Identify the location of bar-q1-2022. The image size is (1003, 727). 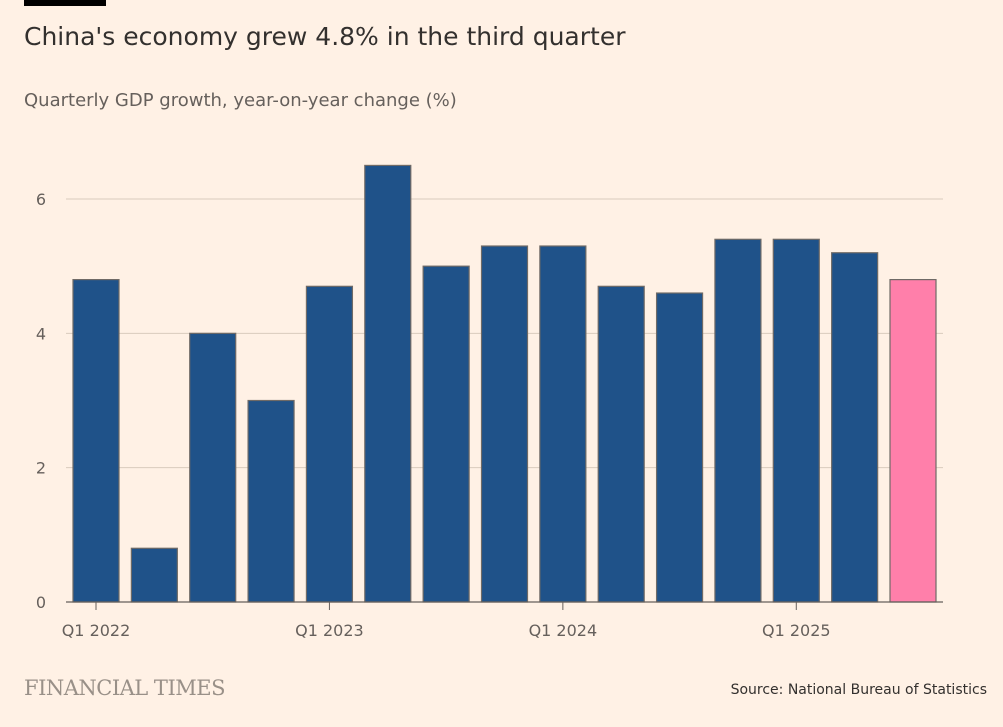
(96, 441).